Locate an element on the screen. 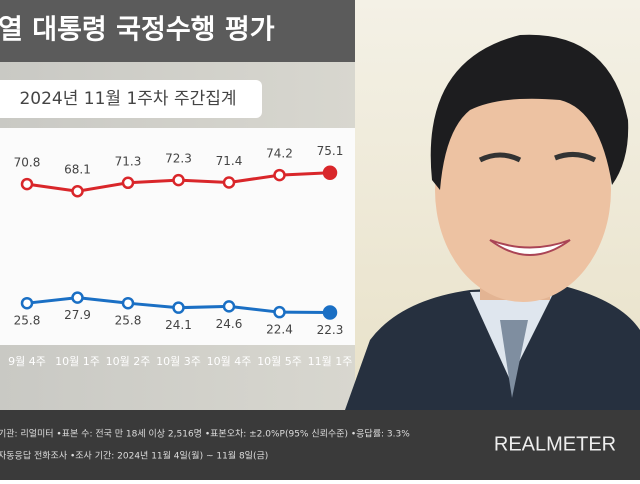  data-label: 27.9 is located at coordinates (77, 315).